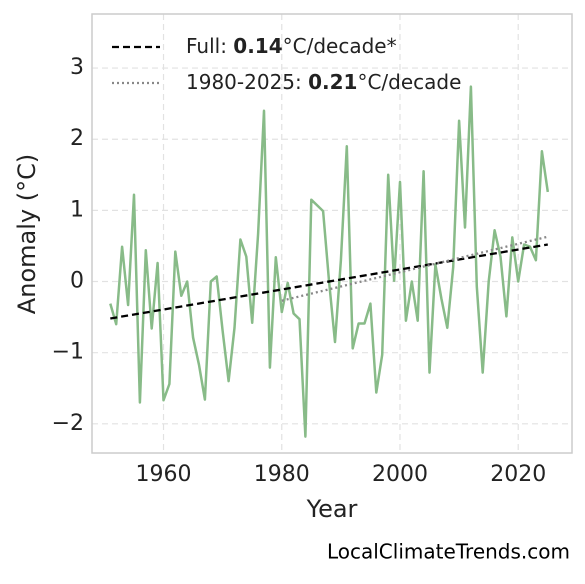 The height and width of the screenshot is (584, 585). I want to click on y-tick-label: −2, so click(68, 423).